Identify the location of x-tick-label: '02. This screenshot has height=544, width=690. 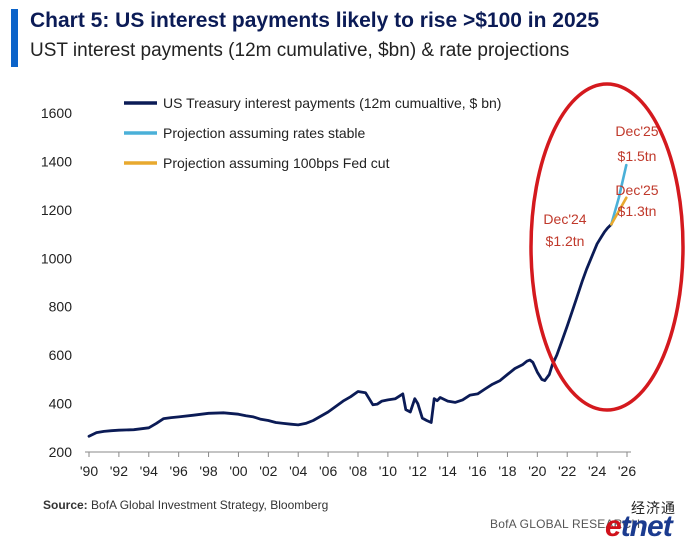
(268, 471).